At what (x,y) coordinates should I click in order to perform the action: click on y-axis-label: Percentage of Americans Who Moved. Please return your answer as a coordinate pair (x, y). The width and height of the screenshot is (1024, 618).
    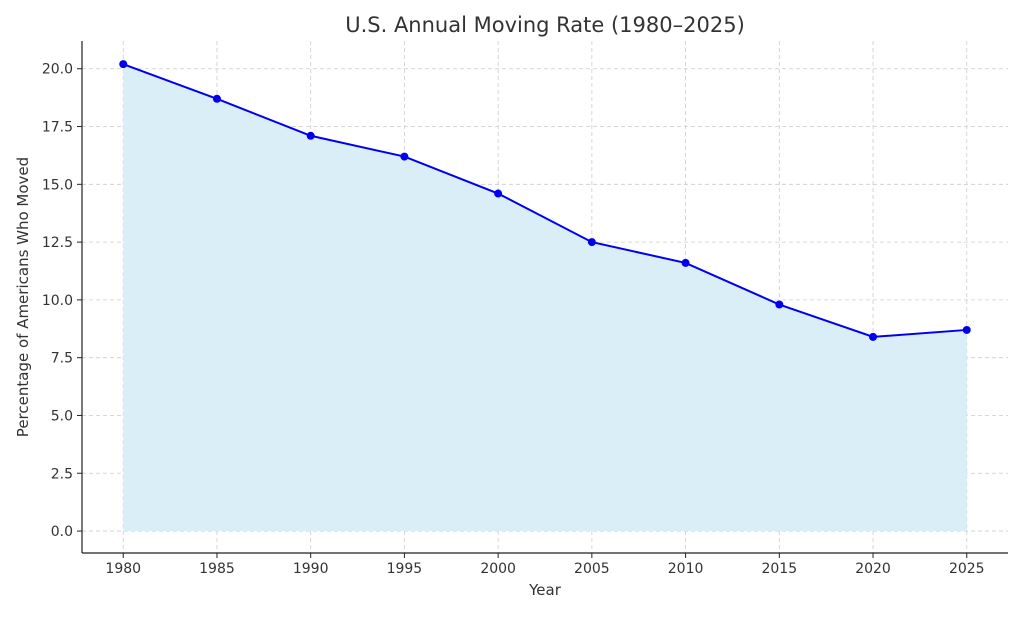
    Looking at the image, I should click on (23, 297).